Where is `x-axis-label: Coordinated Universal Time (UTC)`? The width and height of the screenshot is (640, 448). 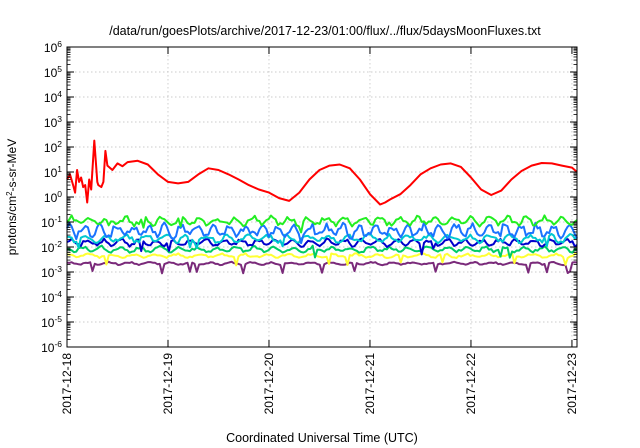 x-axis-label: Coordinated Universal Time (UTC) is located at coordinates (322, 438).